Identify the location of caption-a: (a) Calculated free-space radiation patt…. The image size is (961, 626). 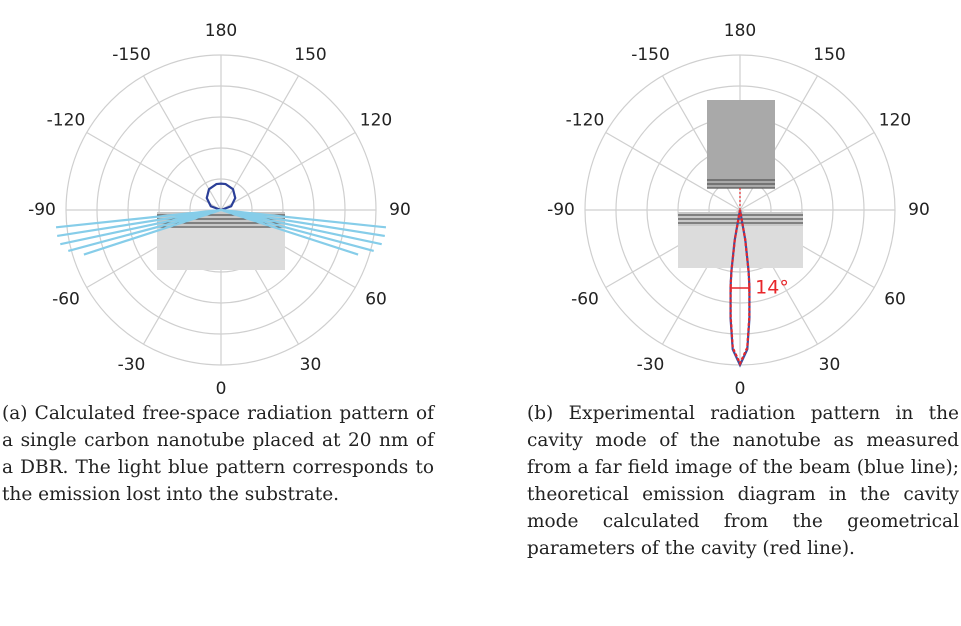
(218, 454).